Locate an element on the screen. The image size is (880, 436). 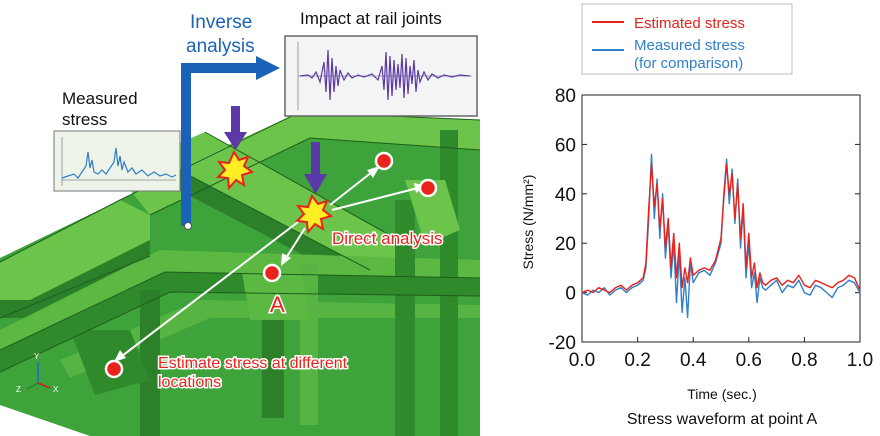
point-a-marker is located at coordinates (272, 273).